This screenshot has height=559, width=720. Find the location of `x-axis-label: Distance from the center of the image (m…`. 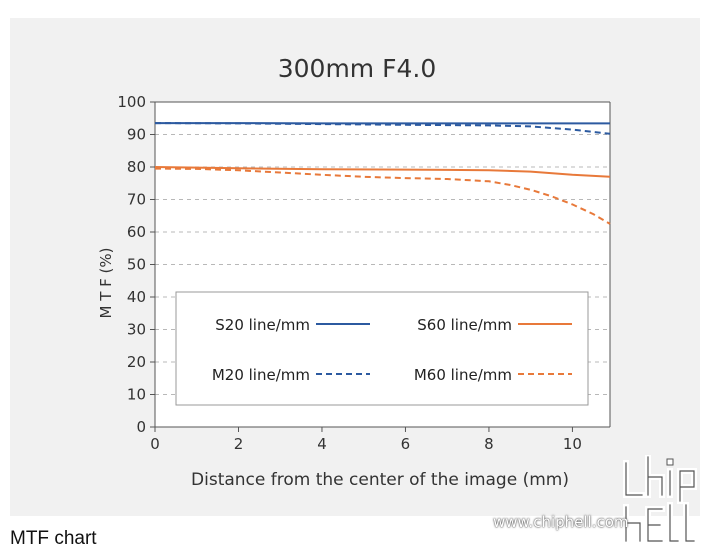

x-axis-label: Distance from the center of the image (m… is located at coordinates (380, 480).